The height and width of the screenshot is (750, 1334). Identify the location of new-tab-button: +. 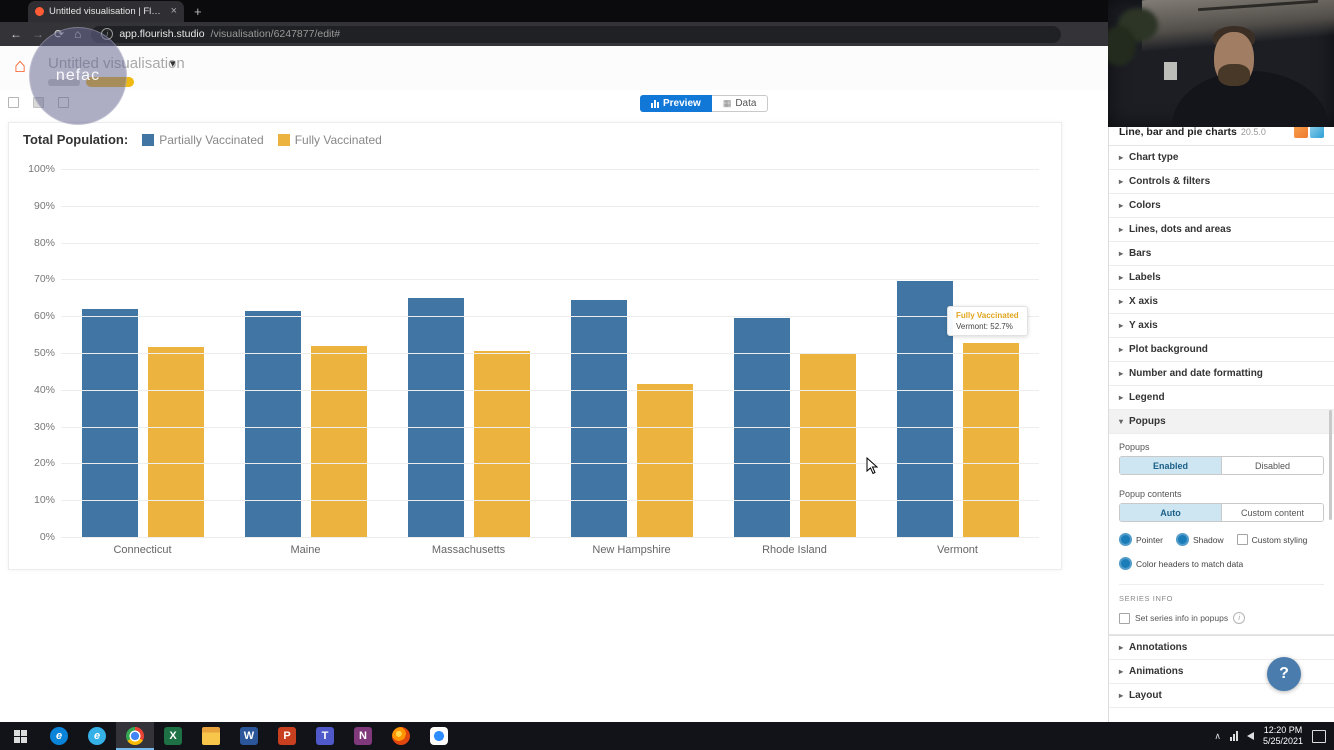
(198, 11).